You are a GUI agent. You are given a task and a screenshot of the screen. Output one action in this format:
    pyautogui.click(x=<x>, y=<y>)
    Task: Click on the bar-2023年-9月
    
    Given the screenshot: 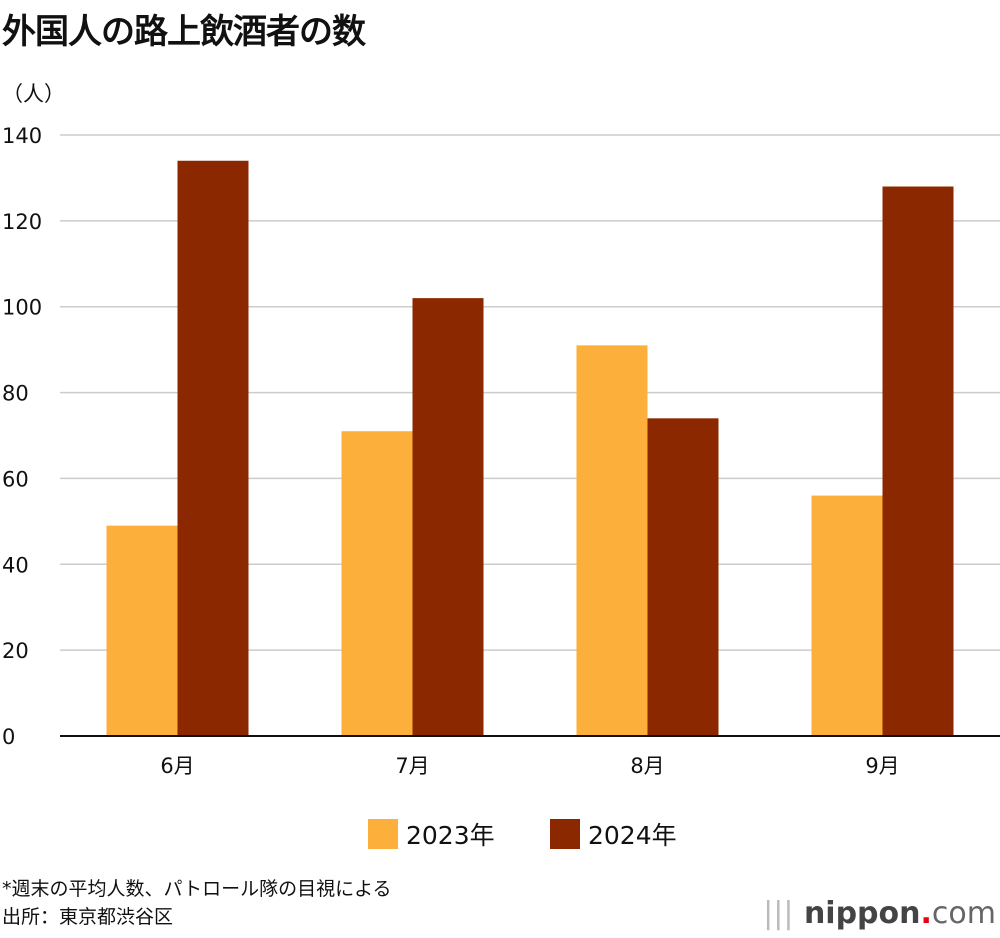 What is the action you would take?
    pyautogui.click(x=847, y=615)
    